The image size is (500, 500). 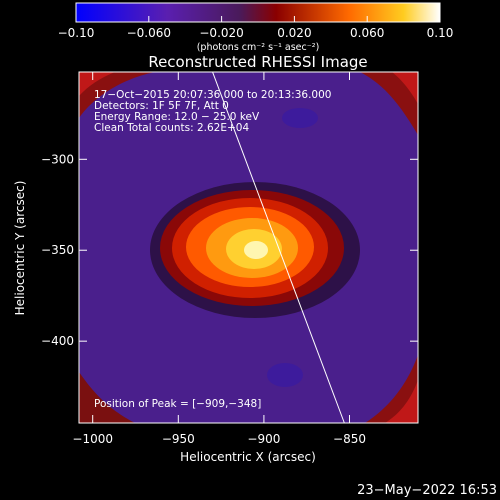 What do you see at coordinates (178, 439) in the screenshot?
I see `x-tick-label: −950` at bounding box center [178, 439].